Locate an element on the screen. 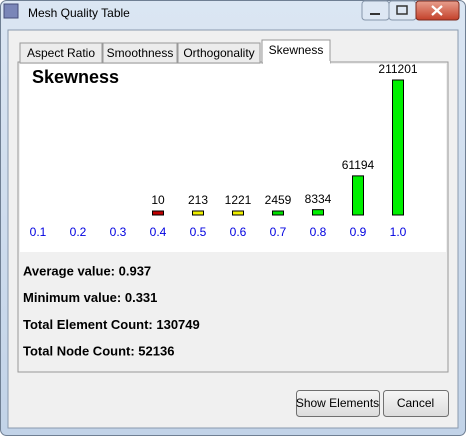 The image size is (466, 441). button-label: Cancel is located at coordinates (415, 403).